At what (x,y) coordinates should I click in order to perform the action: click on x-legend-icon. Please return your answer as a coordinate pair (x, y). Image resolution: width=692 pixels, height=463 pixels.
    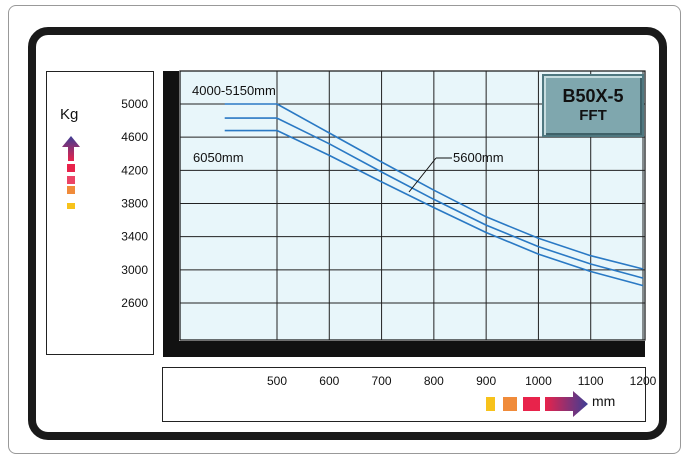
    Looking at the image, I should click on (537, 404).